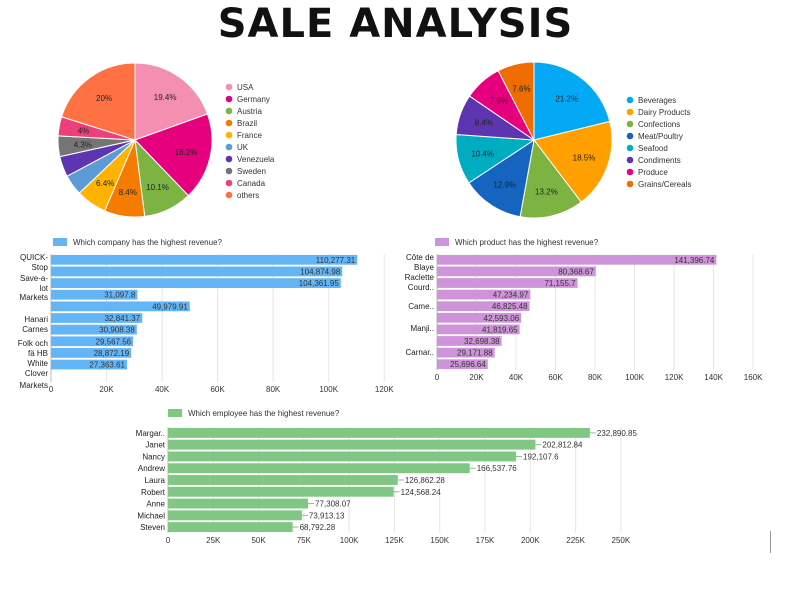 The width and height of the screenshot is (791, 612). What do you see at coordinates (151, 468) in the screenshot?
I see `y-category-label: Andrew` at bounding box center [151, 468].